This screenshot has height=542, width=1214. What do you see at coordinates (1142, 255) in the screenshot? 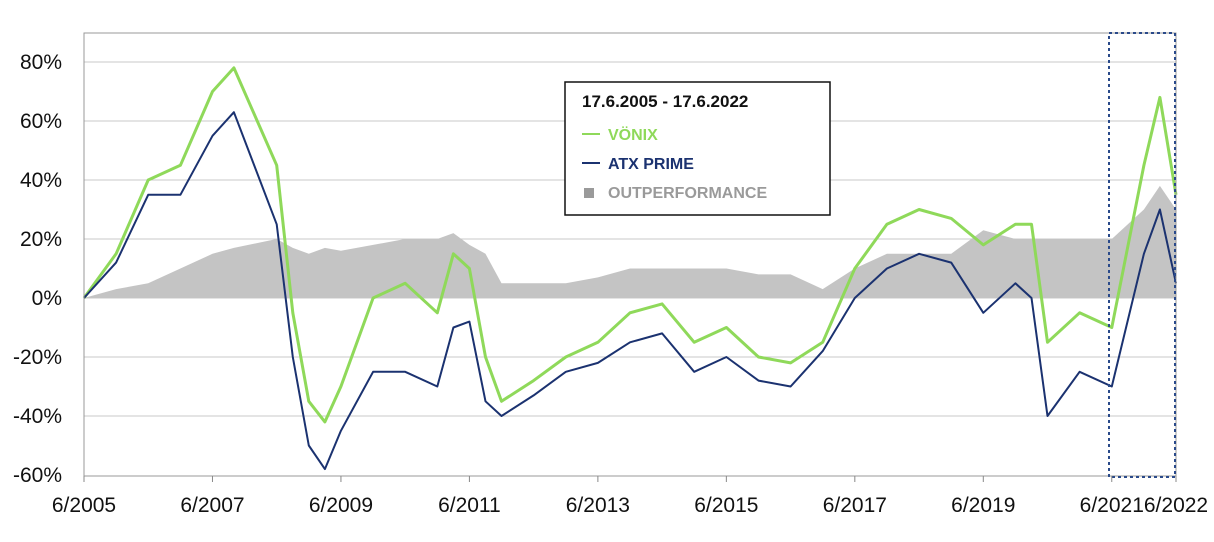
I see `highlight-box` at bounding box center [1142, 255].